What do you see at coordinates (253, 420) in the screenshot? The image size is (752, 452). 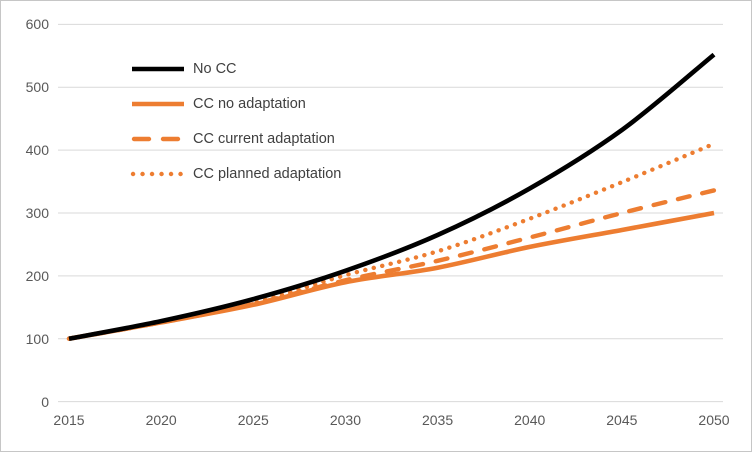 I see `x-axis-tick-label: 2025` at bounding box center [253, 420].